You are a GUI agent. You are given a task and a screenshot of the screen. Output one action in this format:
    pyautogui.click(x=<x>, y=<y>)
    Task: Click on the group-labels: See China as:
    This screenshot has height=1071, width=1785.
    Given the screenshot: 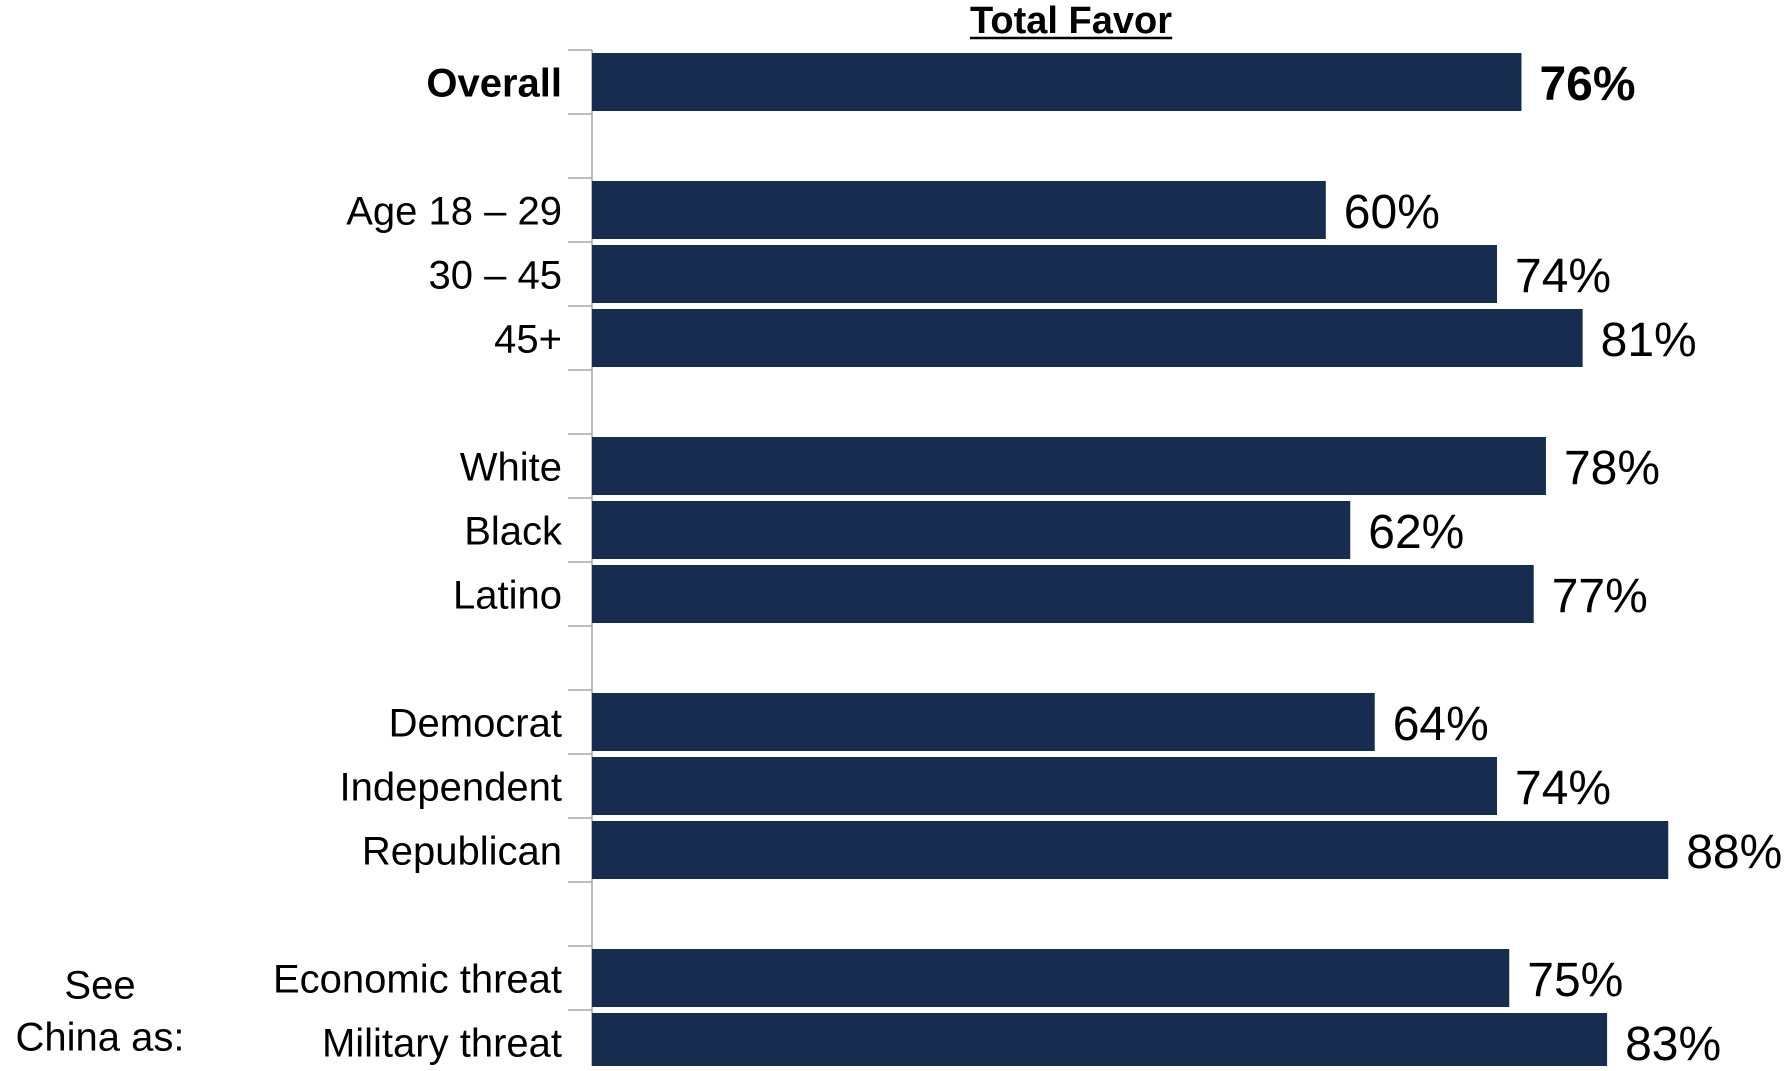 What is the action you would take?
    pyautogui.click(x=100, y=1011)
    